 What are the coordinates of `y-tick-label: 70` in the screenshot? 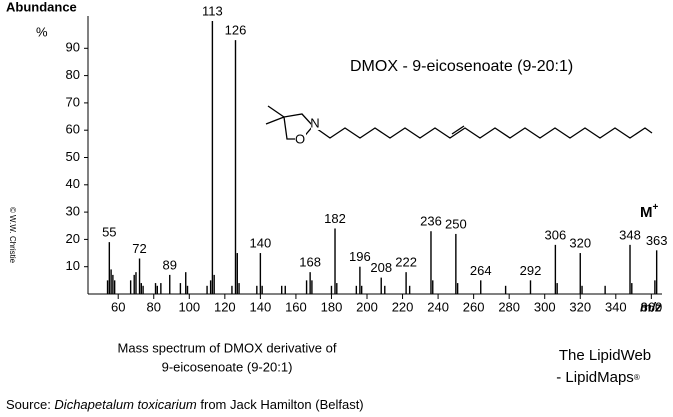 It's located at (73, 101).